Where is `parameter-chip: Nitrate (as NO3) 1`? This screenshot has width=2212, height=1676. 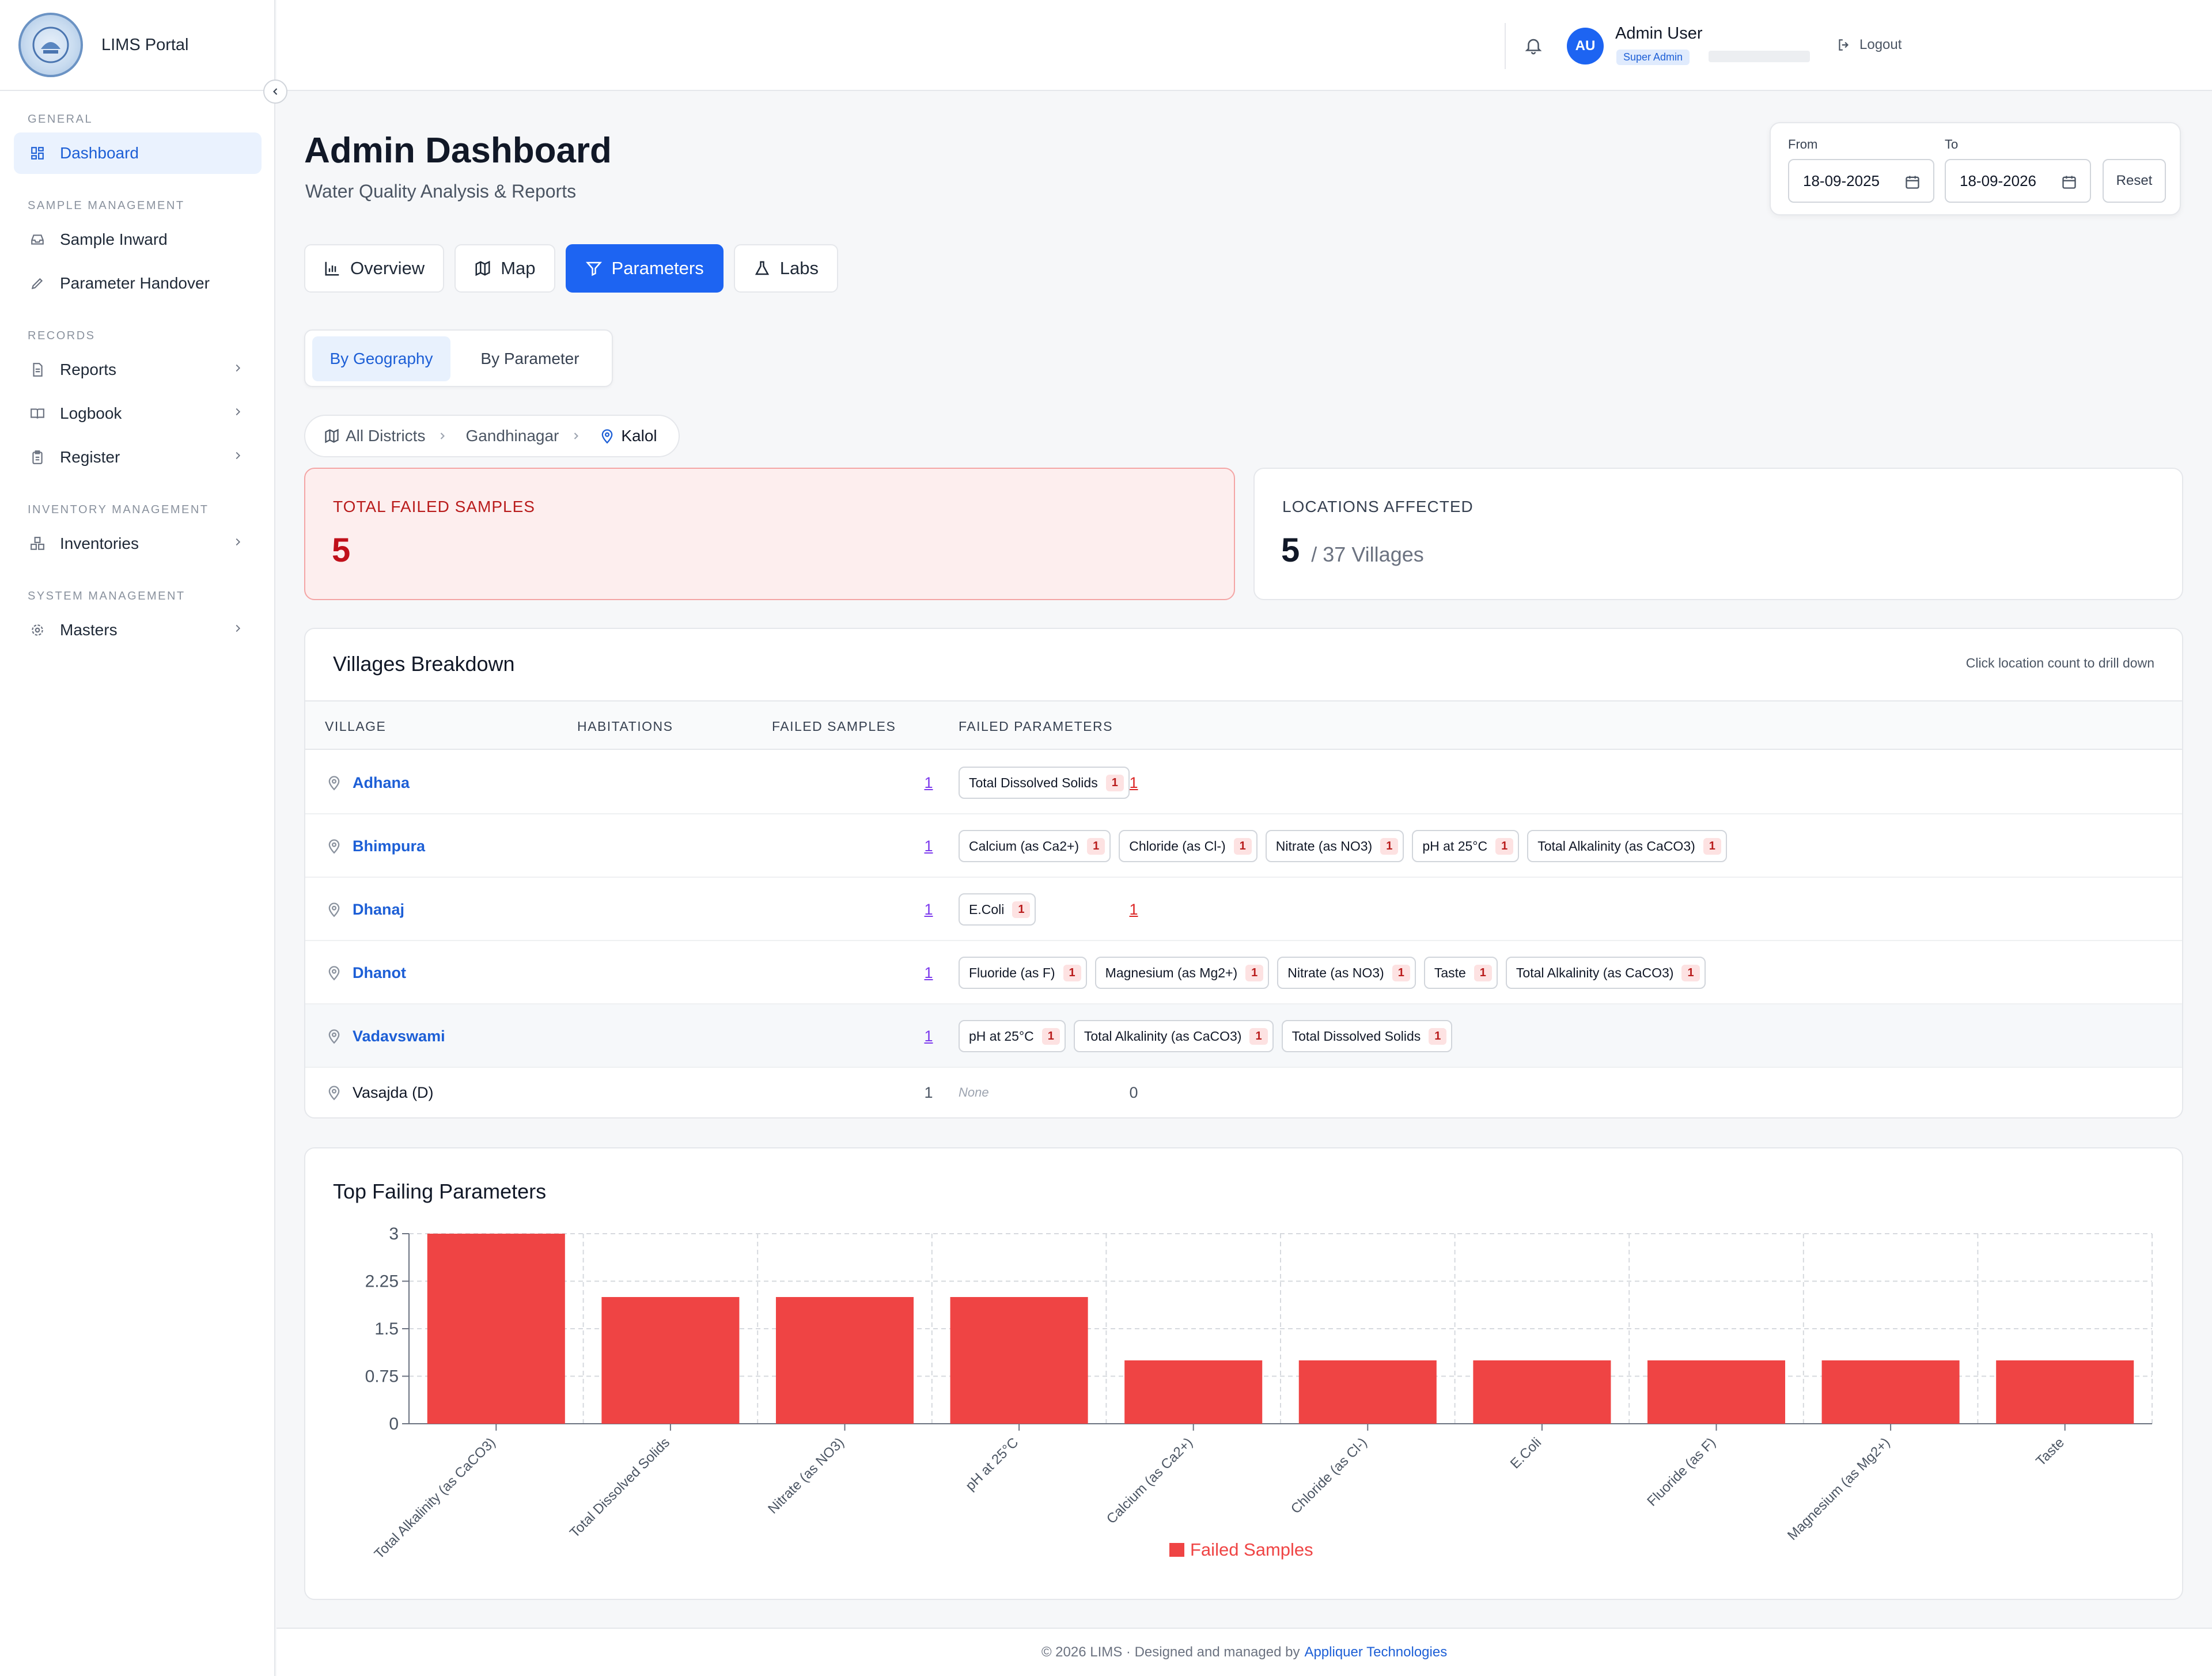 parameter-chip: Nitrate (as NO3) 1 is located at coordinates (1346, 973).